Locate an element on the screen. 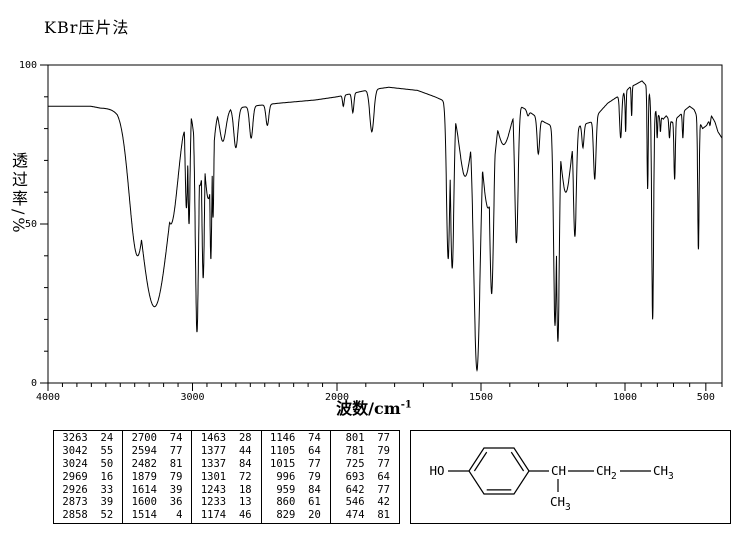 This screenshot has width=748, height=539. ch3-lower-subscript: 3 is located at coordinates (568, 507).